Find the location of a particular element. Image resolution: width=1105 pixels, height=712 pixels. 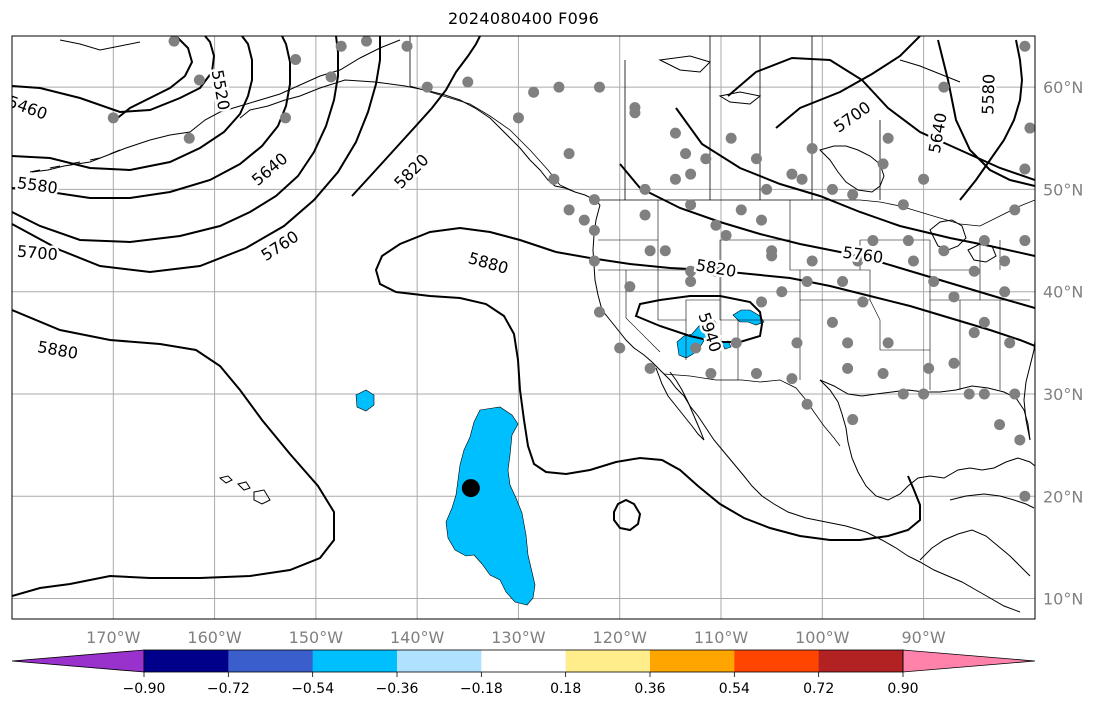

lat-tick-label: 20°N is located at coordinates (1063, 496).